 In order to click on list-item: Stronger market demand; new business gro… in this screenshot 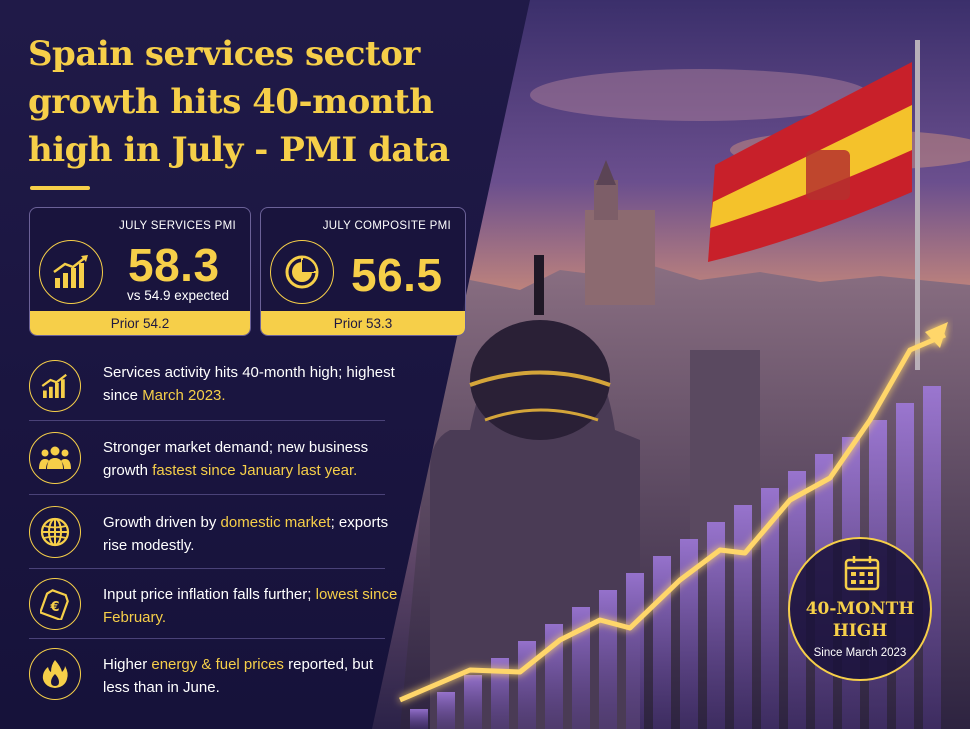, I will do `click(207, 463)`.